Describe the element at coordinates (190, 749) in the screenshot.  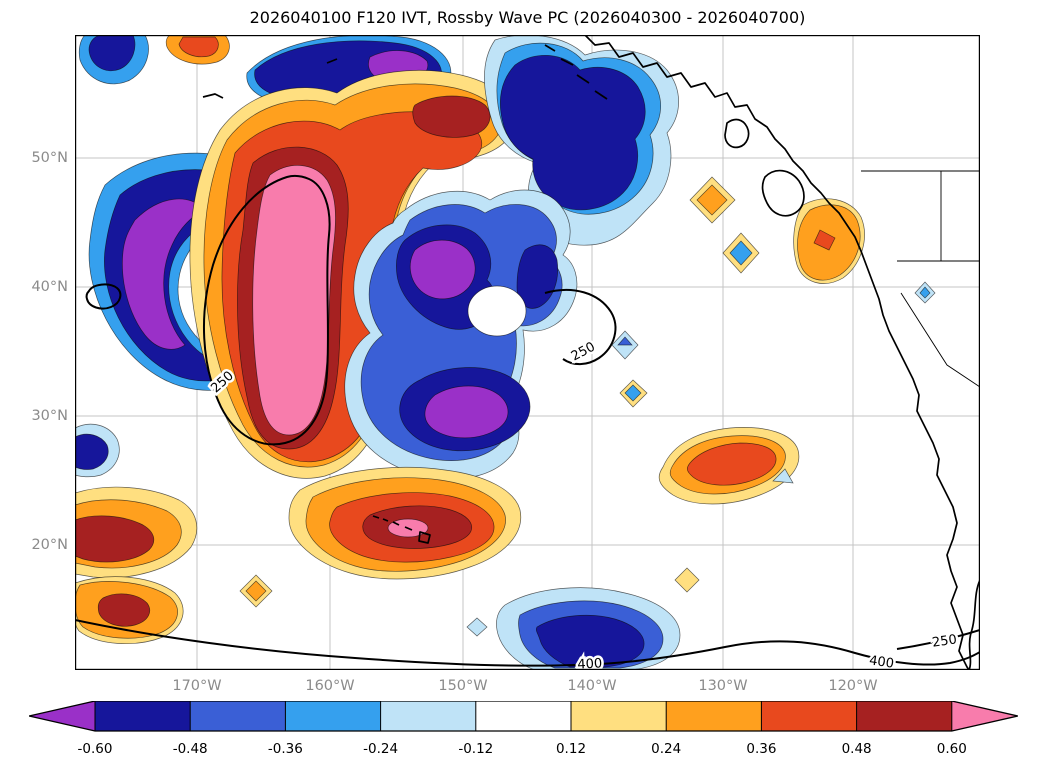
I see `colorbar-tick-label: -0.48` at that location.